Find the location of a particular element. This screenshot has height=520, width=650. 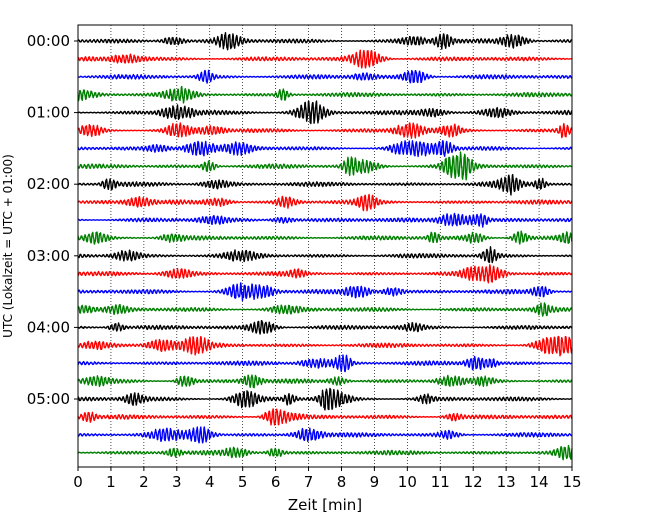

x-tick-label: 7 is located at coordinates (309, 482).